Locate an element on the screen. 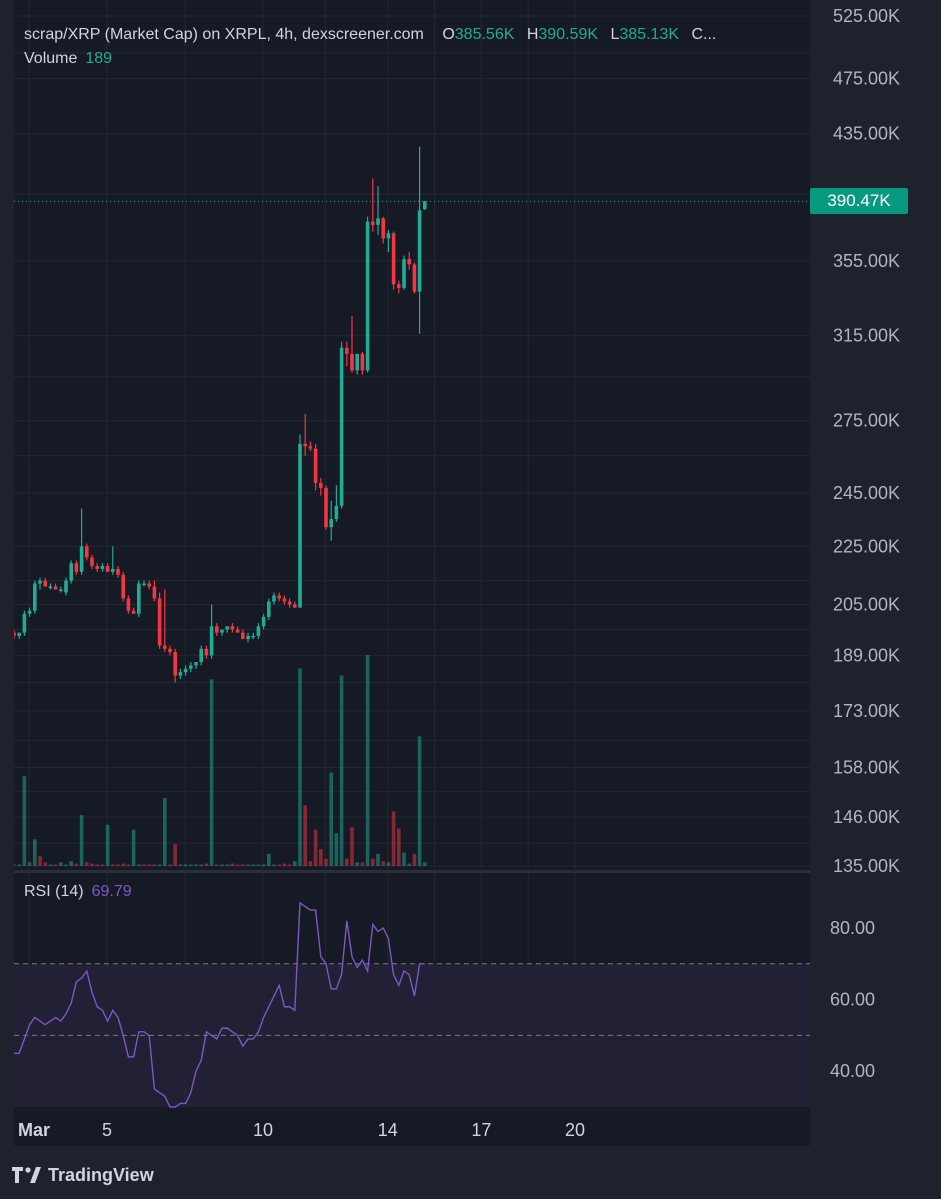 The image size is (941, 1199). price-tick-label: 158.00K is located at coordinates (866, 768).